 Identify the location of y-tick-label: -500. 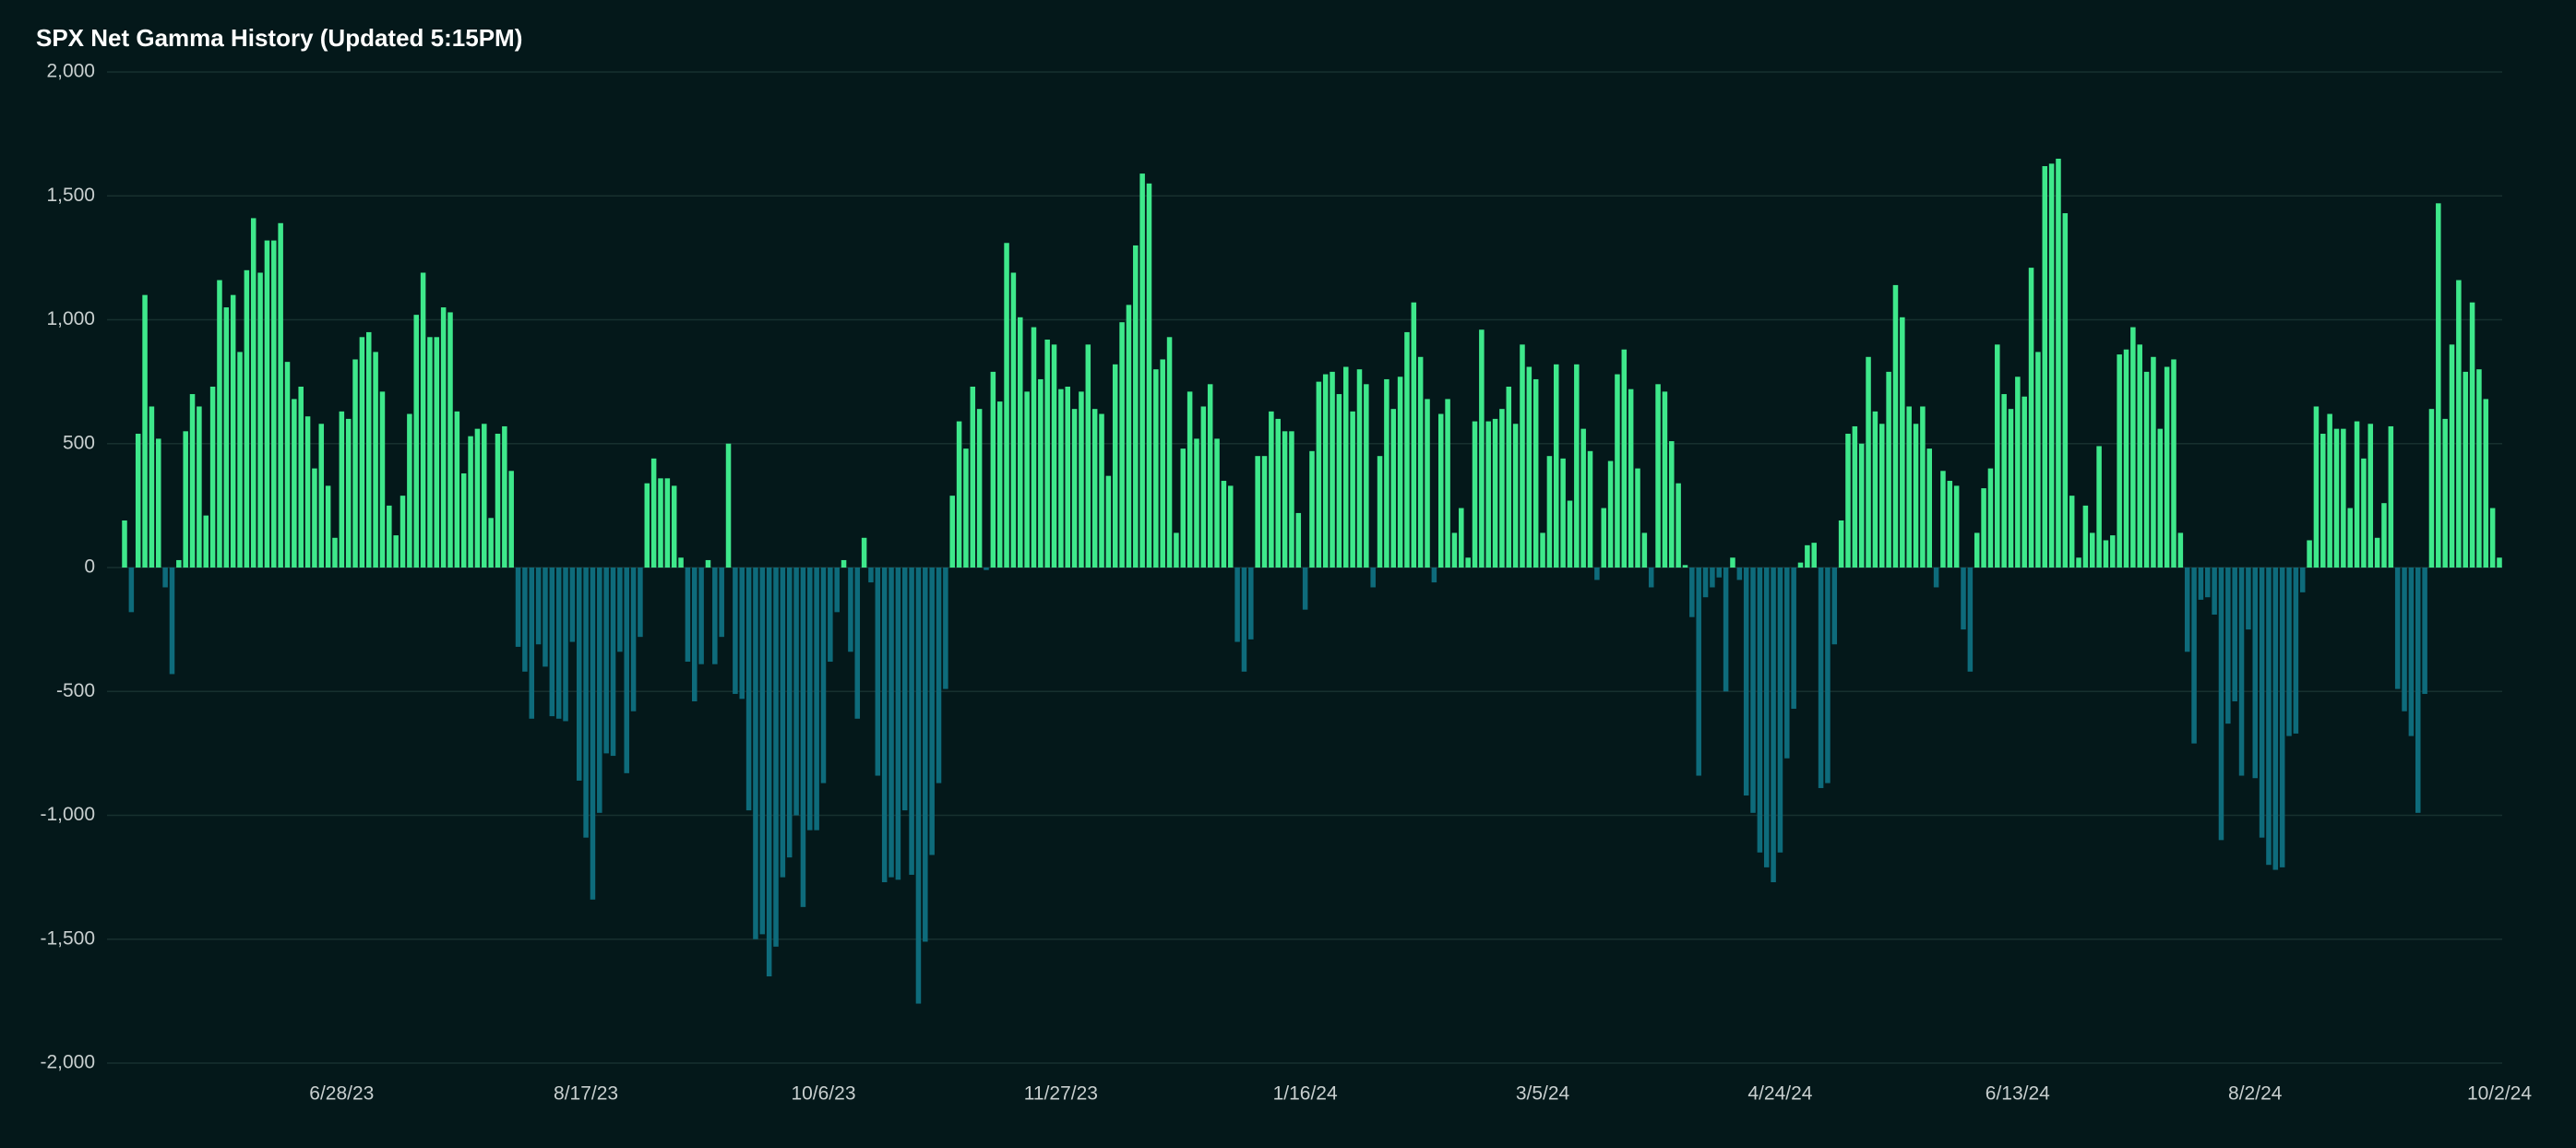
(75, 690).